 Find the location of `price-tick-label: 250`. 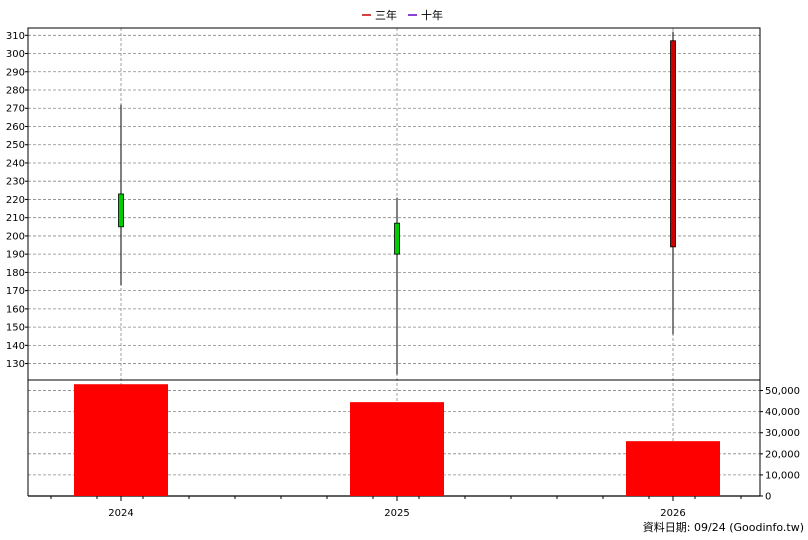

price-tick-label: 250 is located at coordinates (15, 145).